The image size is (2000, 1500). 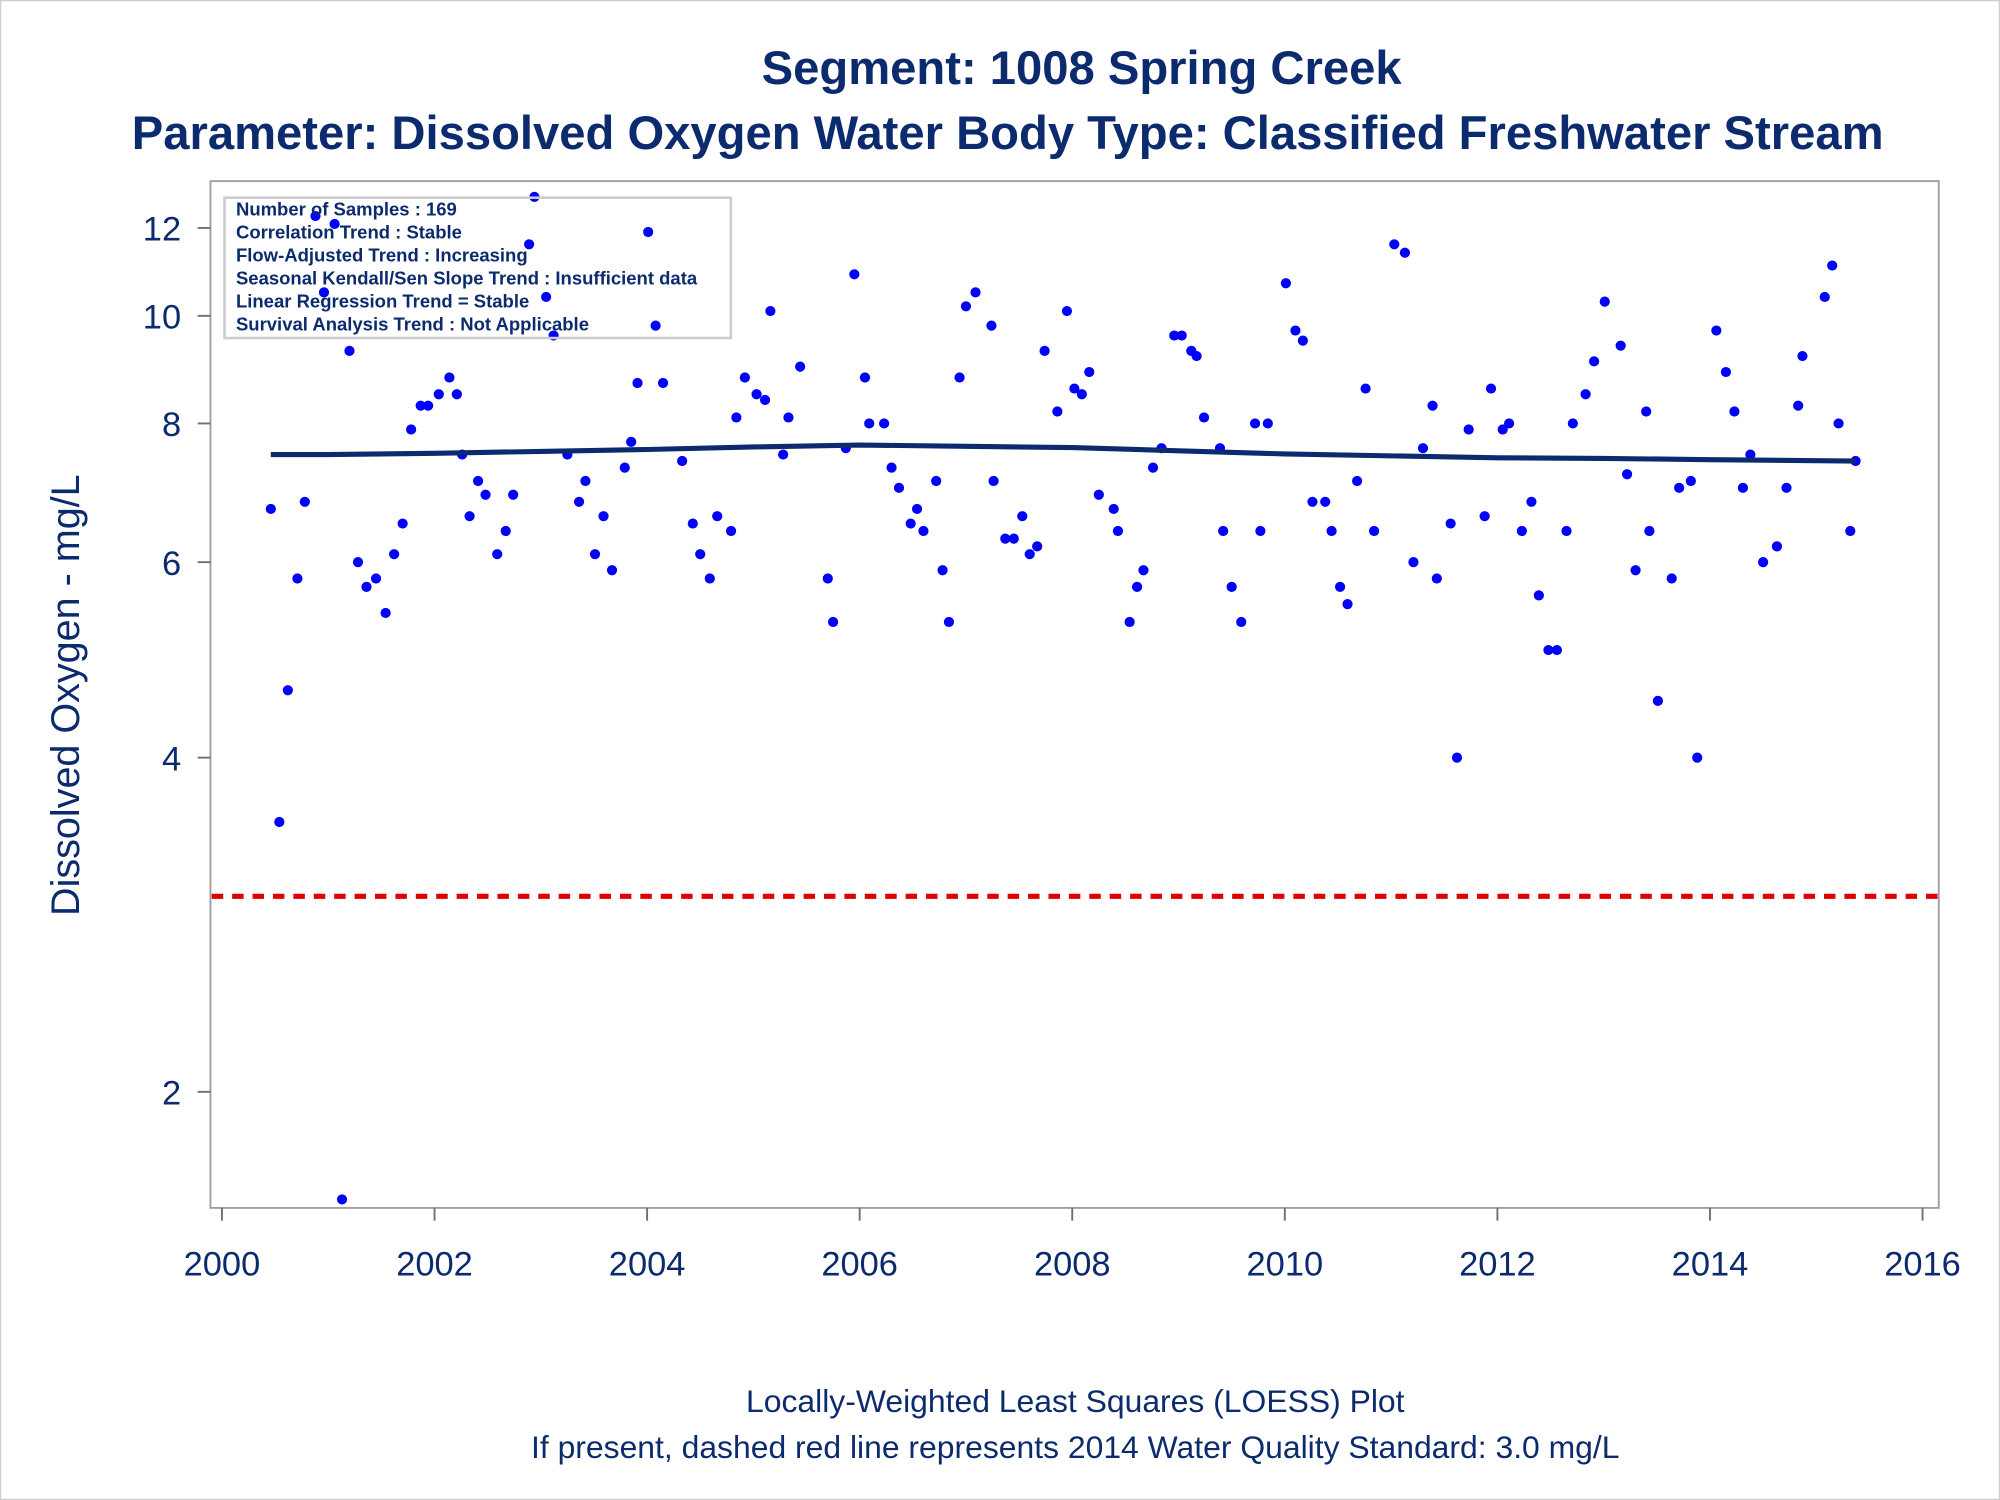 What do you see at coordinates (171, 425) in the screenshot?
I see `y-tick-label: 8` at bounding box center [171, 425].